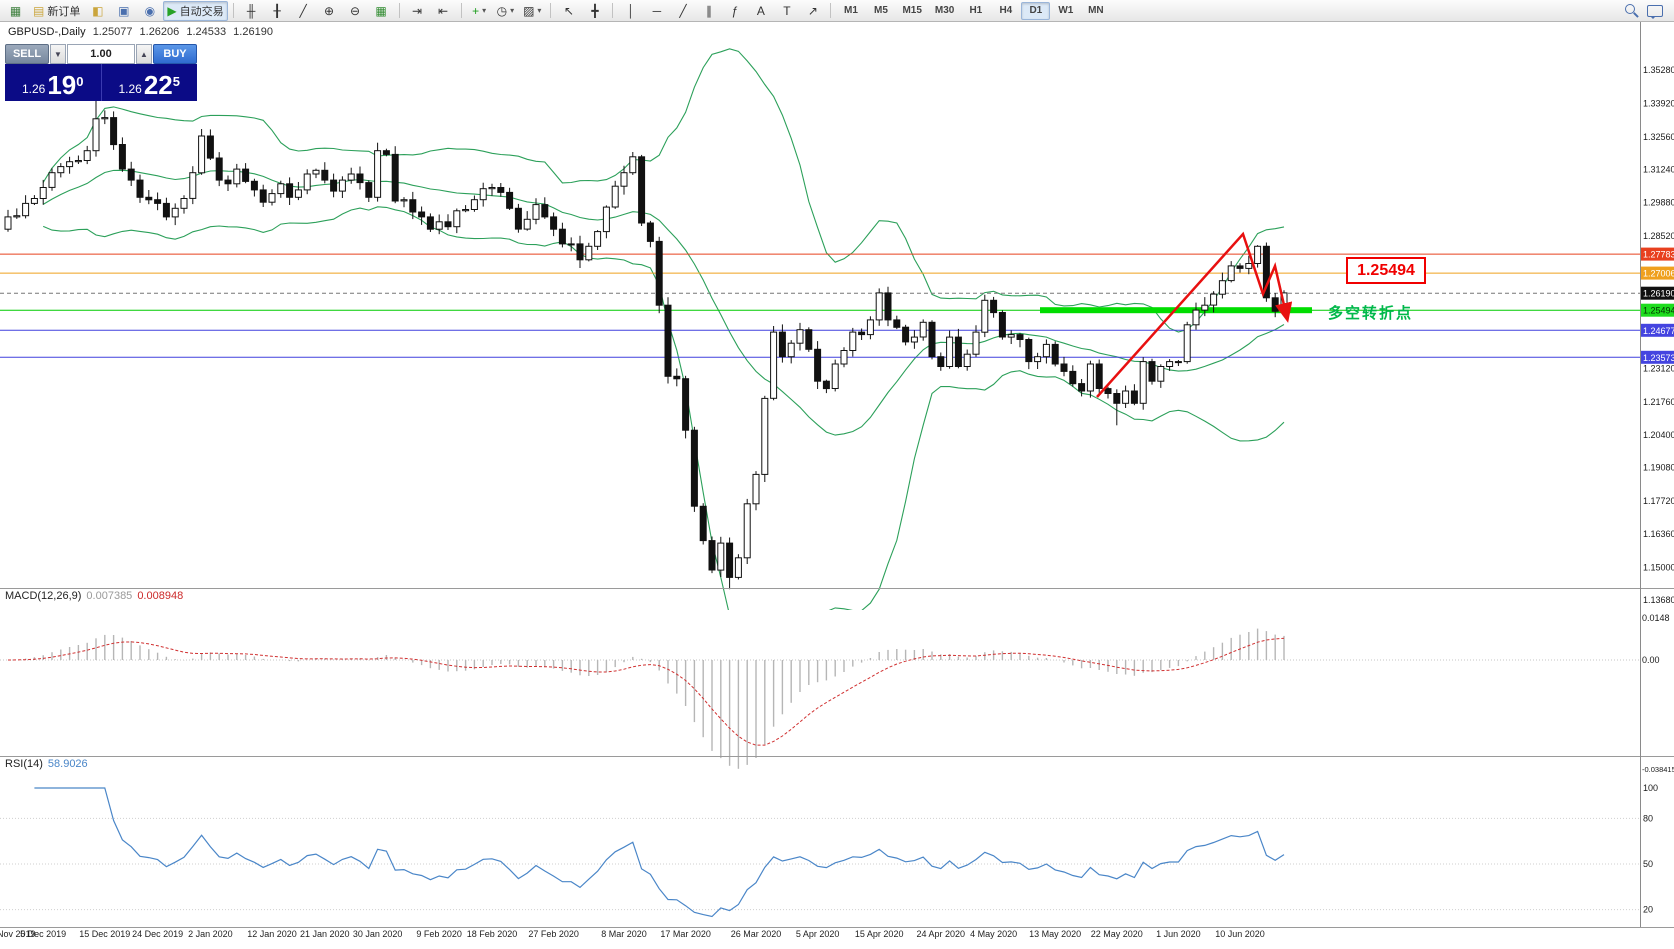 The width and height of the screenshot is (1674, 949). What do you see at coordinates (1651, 660) in the screenshot?
I see `svg-text: 0.00` at bounding box center [1651, 660].